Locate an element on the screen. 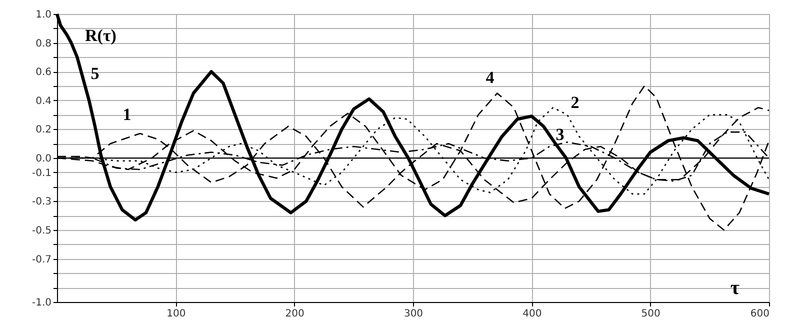  y-axis-title: R(τ) is located at coordinates (100, 35).